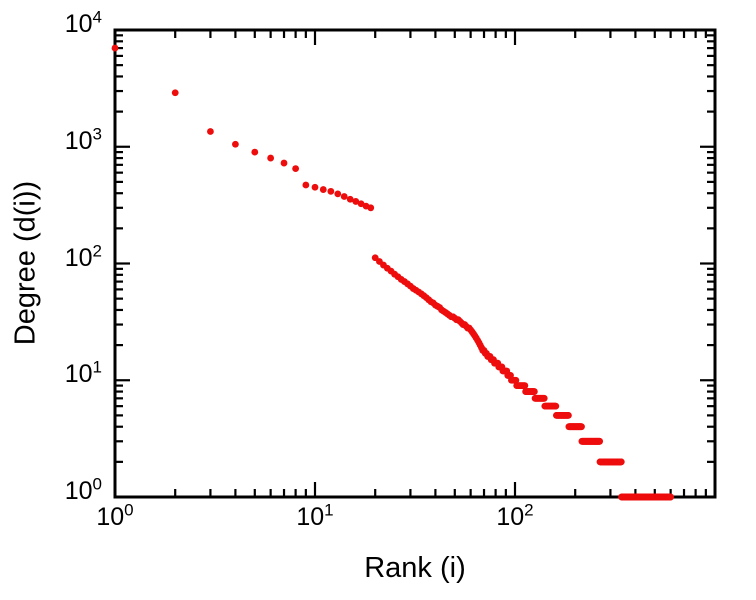 This screenshot has width=756, height=600. What do you see at coordinates (25, 263) in the screenshot?
I see `y-axis-label: Degree (d(i))` at bounding box center [25, 263].